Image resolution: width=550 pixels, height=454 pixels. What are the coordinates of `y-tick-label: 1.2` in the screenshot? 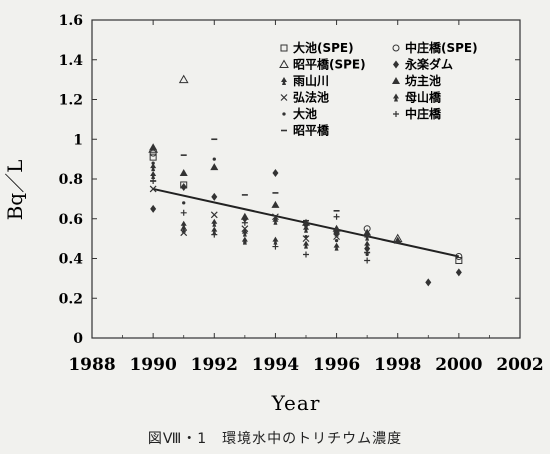 It's located at (71, 101).